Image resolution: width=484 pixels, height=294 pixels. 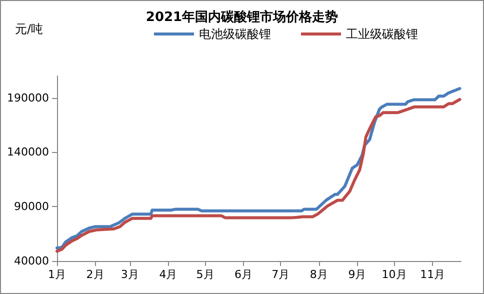 I want to click on y-axis-title: 元/吨, so click(x=29, y=29).